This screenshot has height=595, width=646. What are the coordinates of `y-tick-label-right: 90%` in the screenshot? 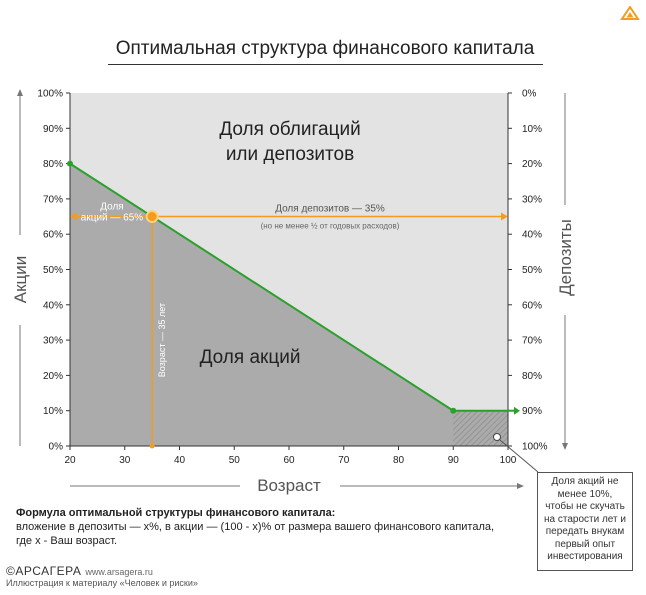 It's located at (532, 411).